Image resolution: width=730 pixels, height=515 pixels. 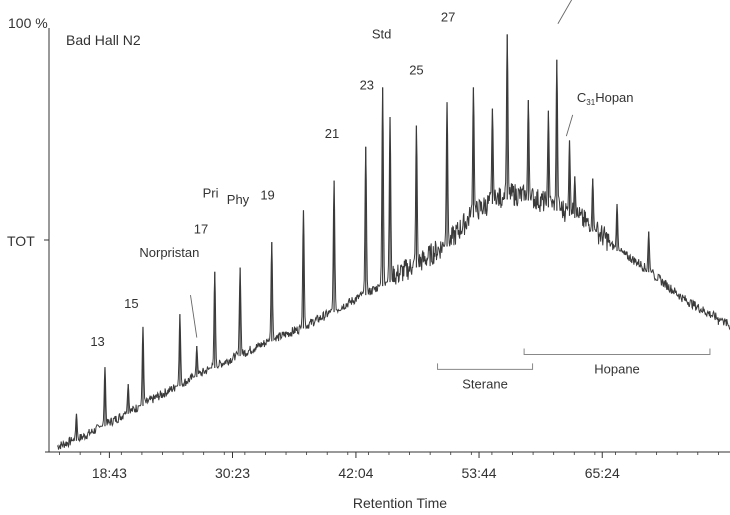 What do you see at coordinates (211, 193) in the screenshot?
I see `peak-label: Pri` at bounding box center [211, 193].